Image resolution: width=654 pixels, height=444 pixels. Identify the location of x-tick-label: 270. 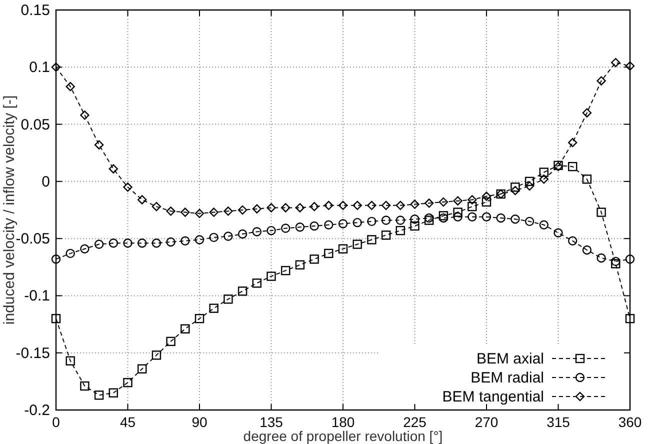
(486, 422).